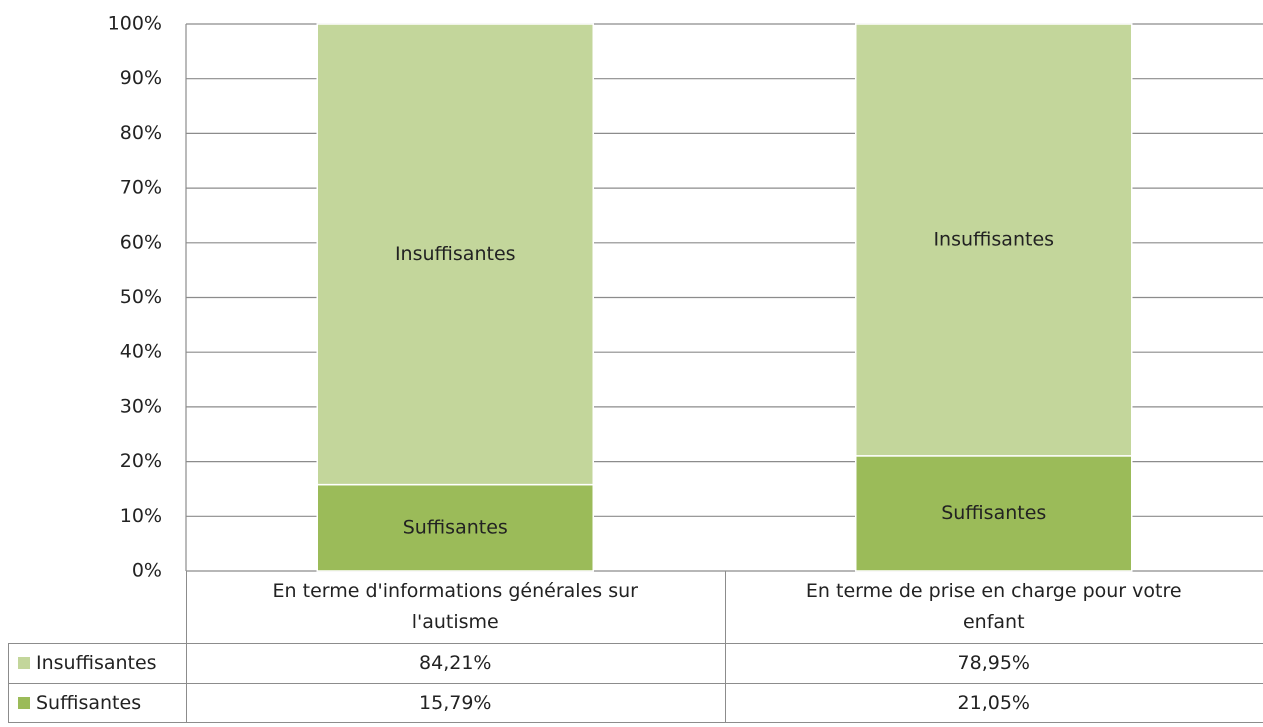 This screenshot has height=727, width=1263. What do you see at coordinates (141, 297) in the screenshot?
I see `y-tick-label: 50%` at bounding box center [141, 297].